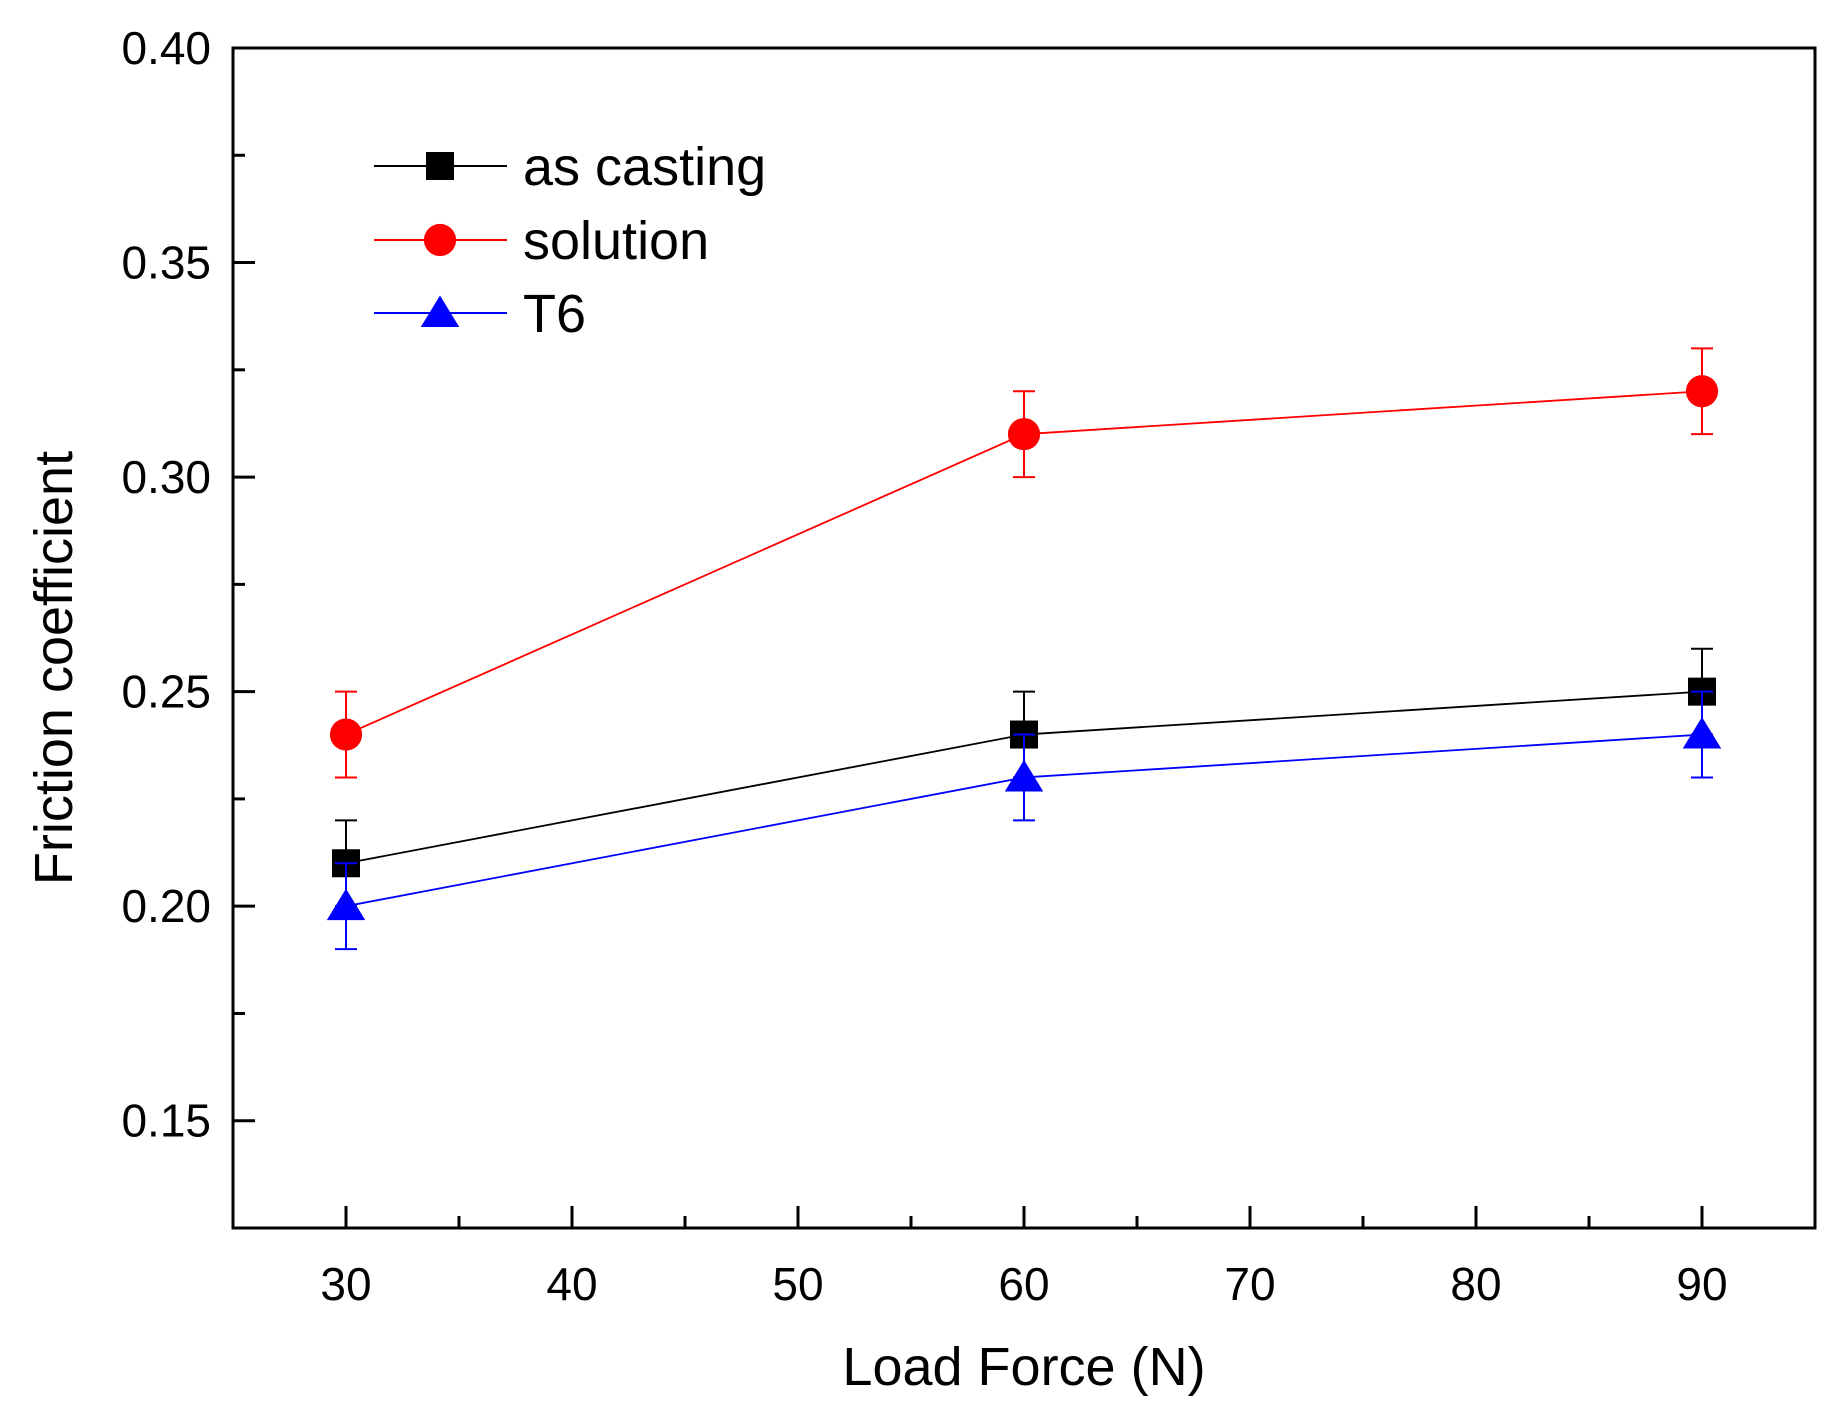 The image size is (1836, 1413). Describe the element at coordinates (345, 1284) in the screenshot. I see `x-tick-label: 30` at that location.